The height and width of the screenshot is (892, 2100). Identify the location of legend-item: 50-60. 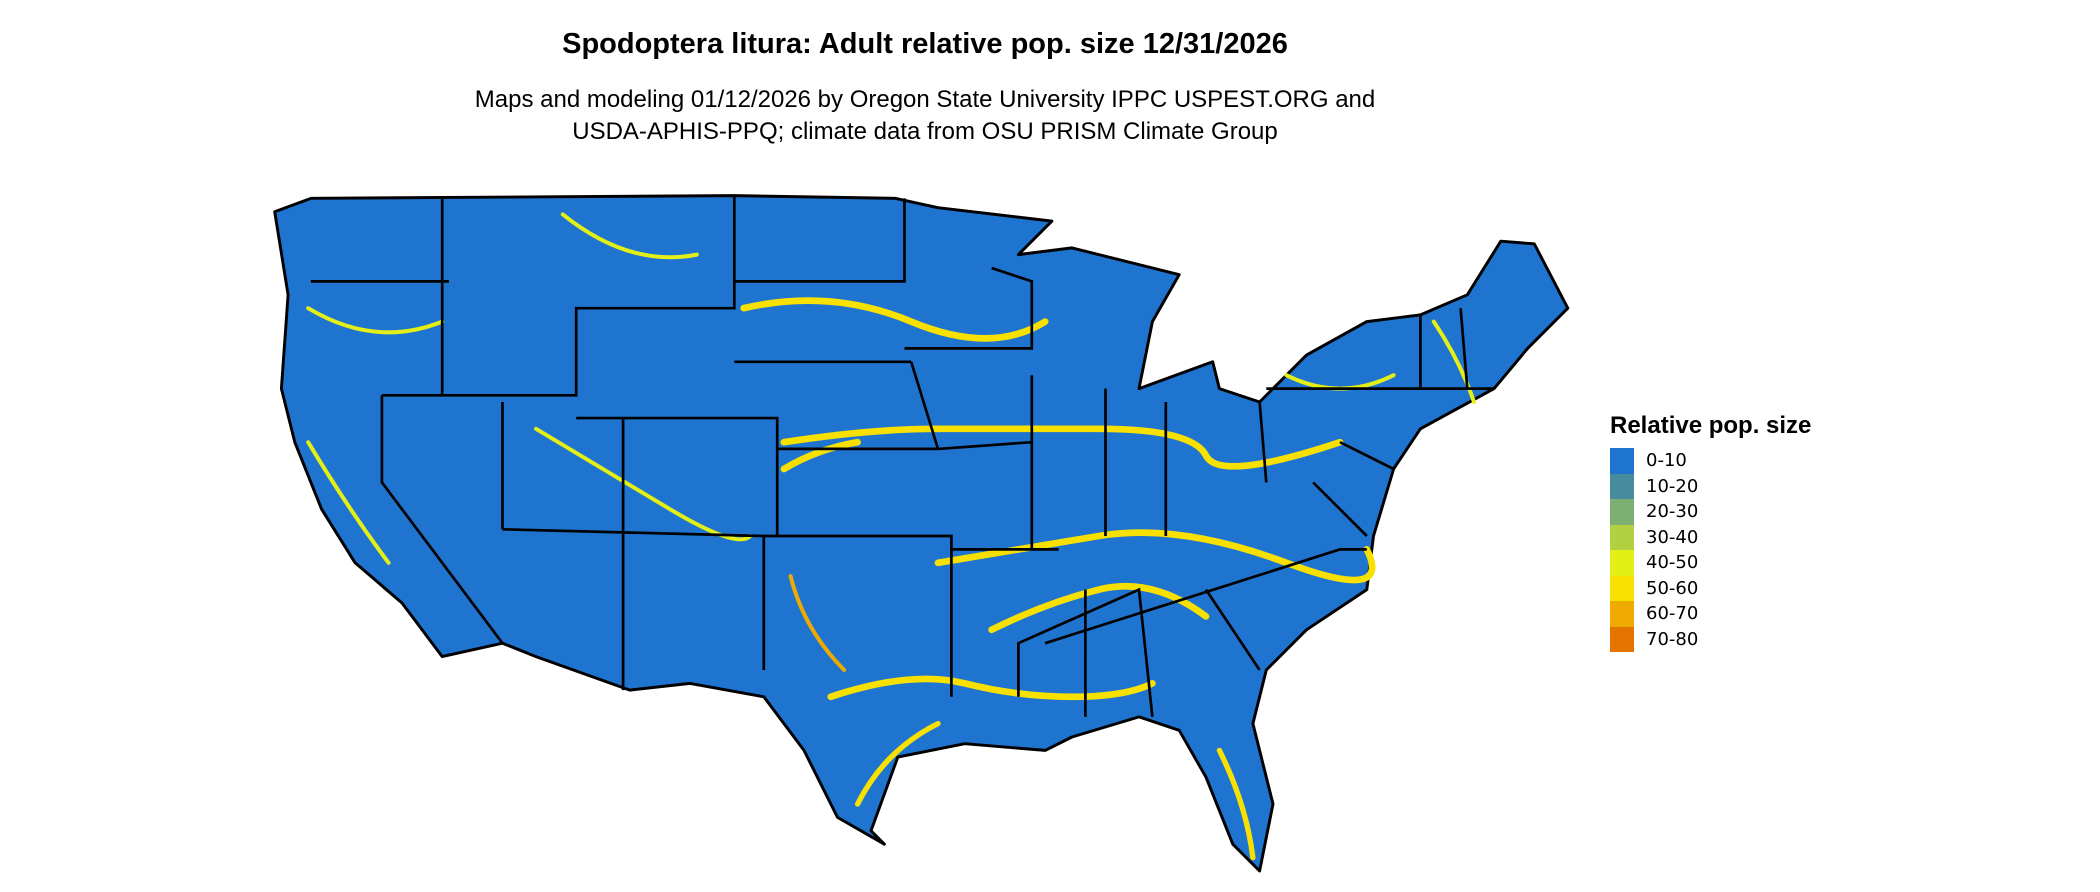
(1710, 588).